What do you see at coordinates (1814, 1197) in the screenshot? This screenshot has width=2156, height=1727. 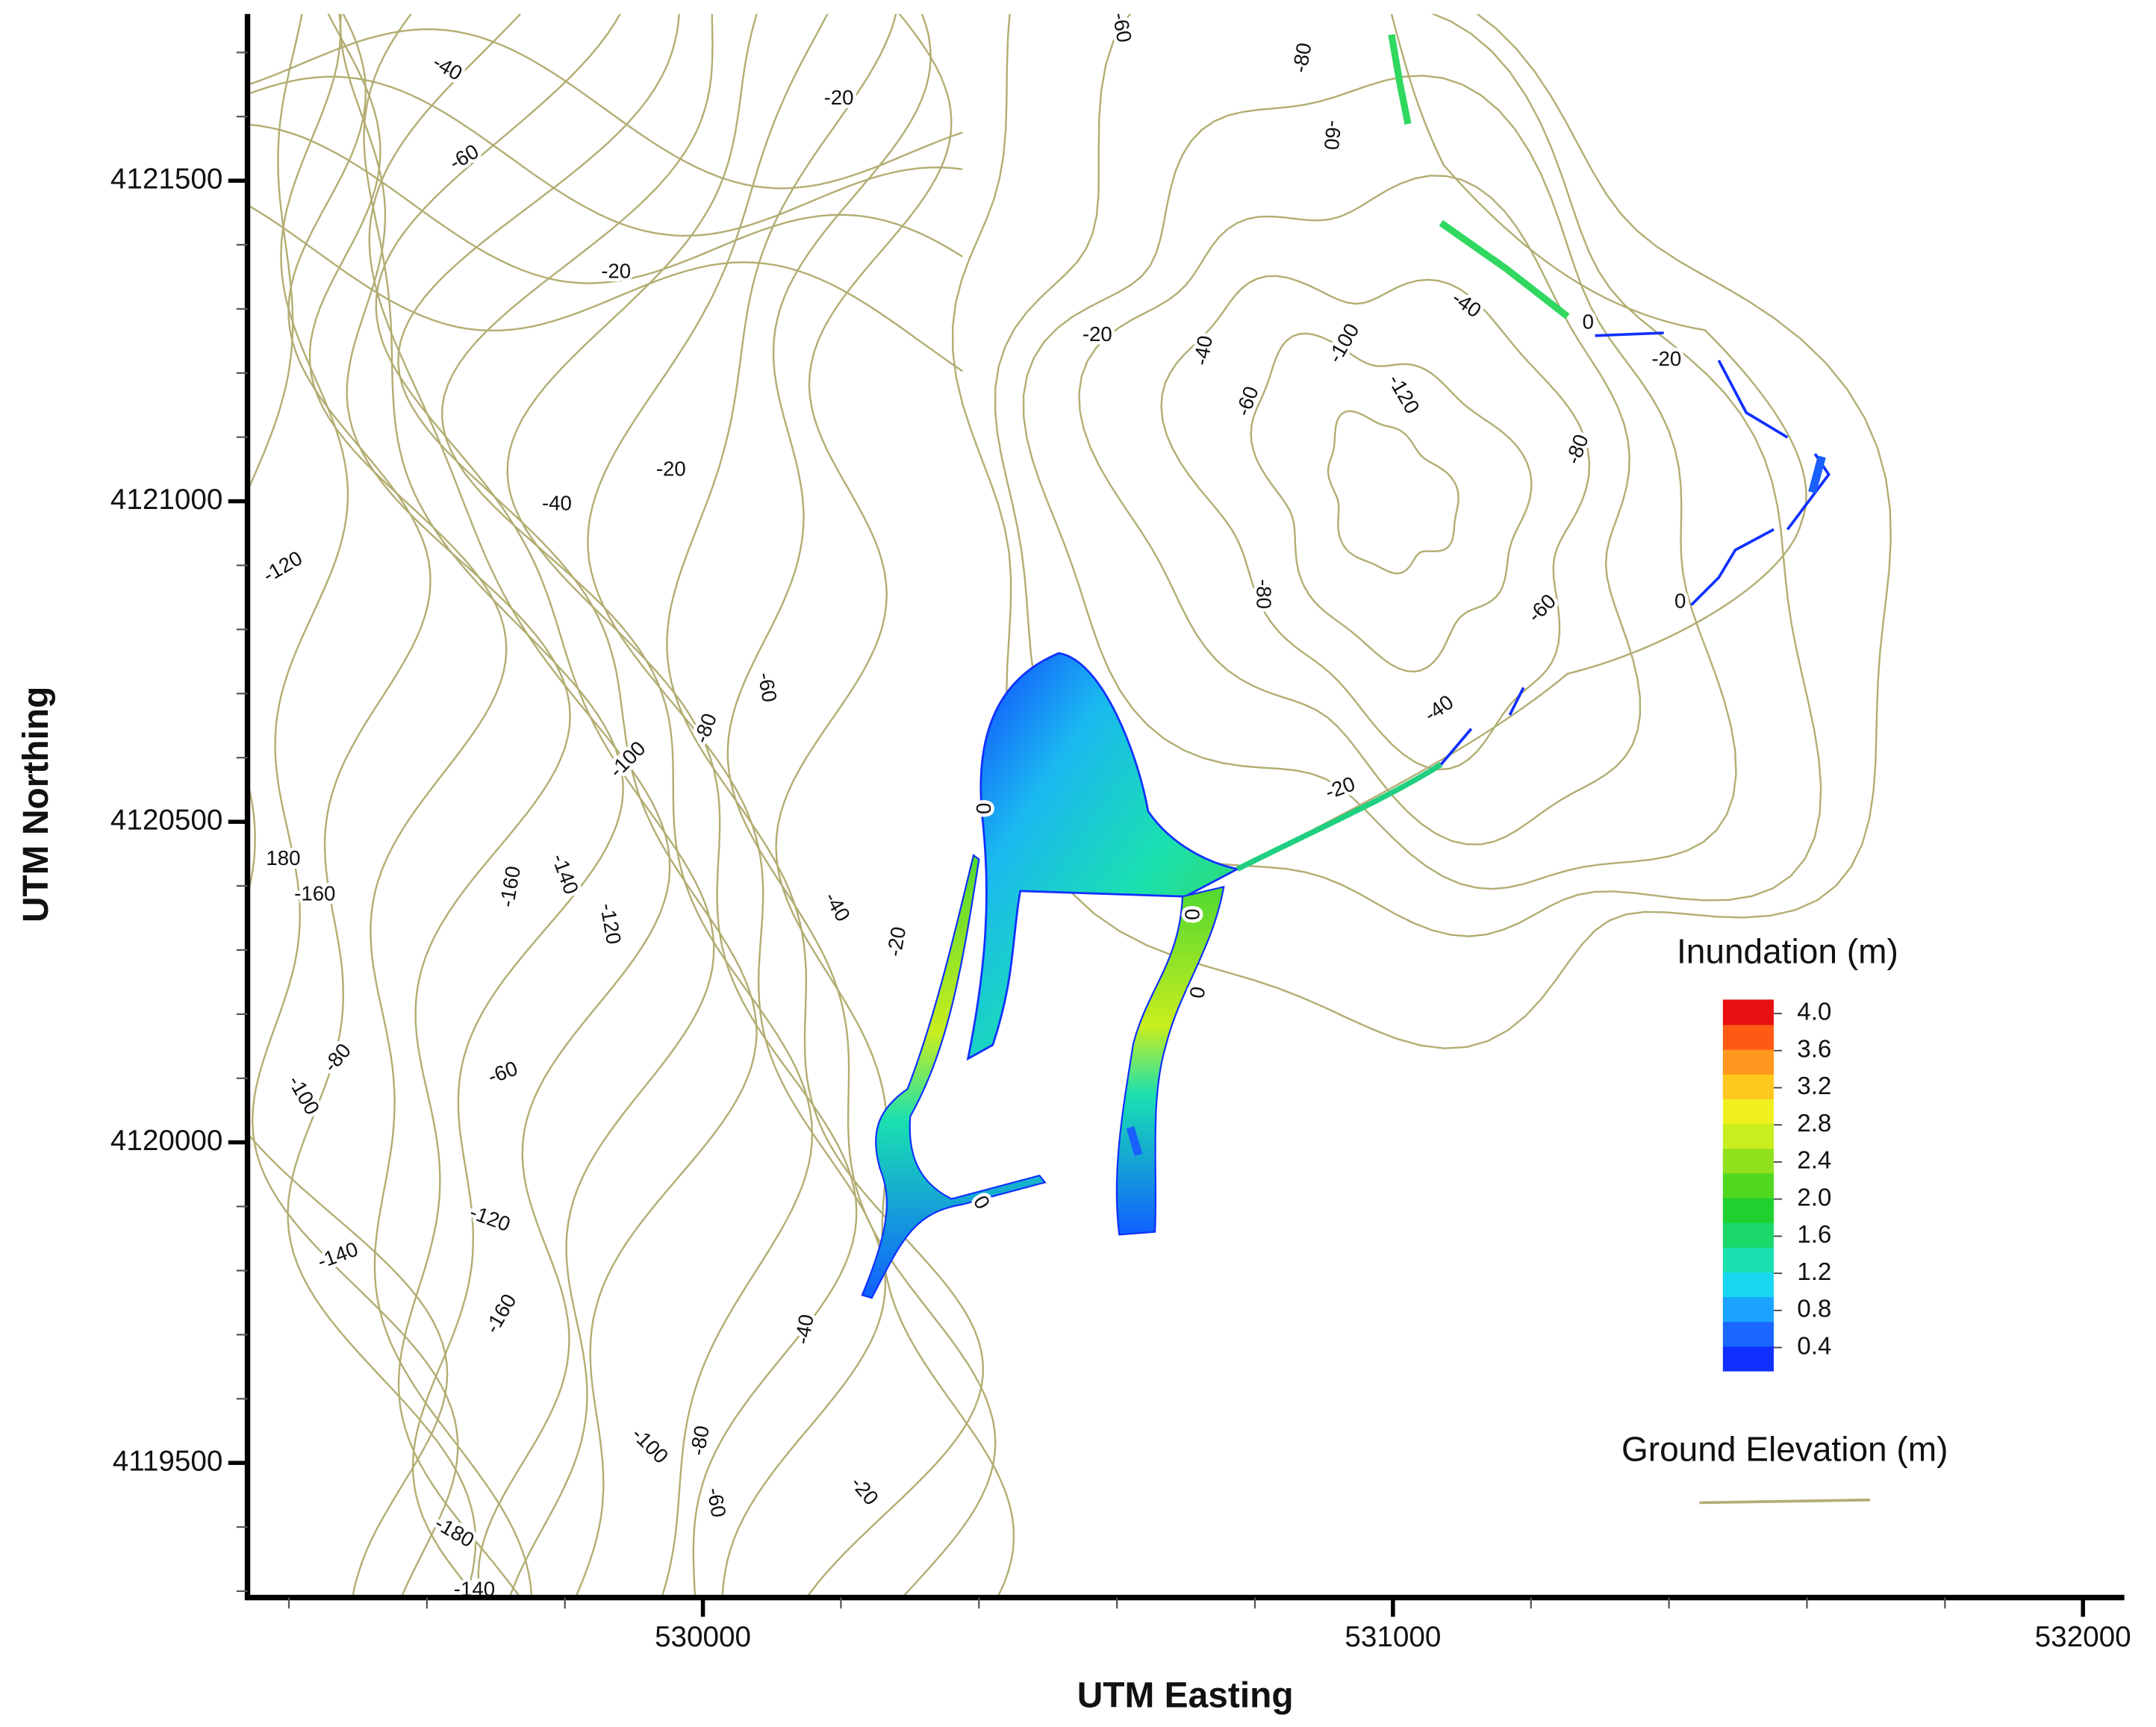 I see `colorbar-tick-label: 2.0` at bounding box center [1814, 1197].